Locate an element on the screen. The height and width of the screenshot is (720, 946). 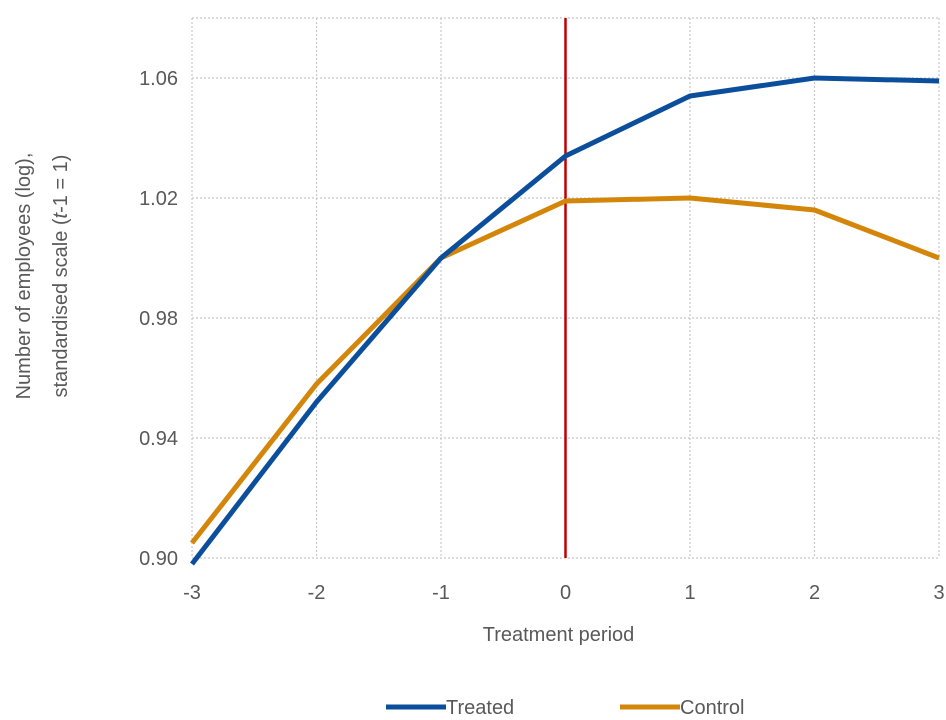
x-tick-label: -1 is located at coordinates (441, 593).